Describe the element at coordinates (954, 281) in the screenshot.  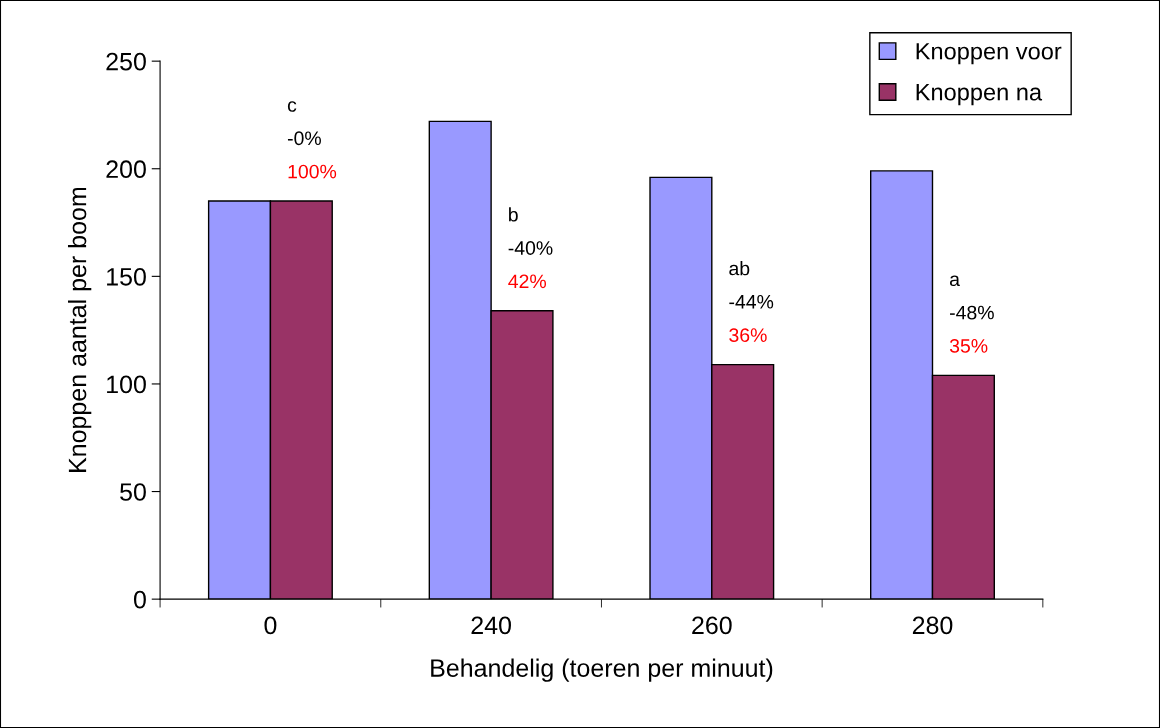
I see `annotation: a` at that location.